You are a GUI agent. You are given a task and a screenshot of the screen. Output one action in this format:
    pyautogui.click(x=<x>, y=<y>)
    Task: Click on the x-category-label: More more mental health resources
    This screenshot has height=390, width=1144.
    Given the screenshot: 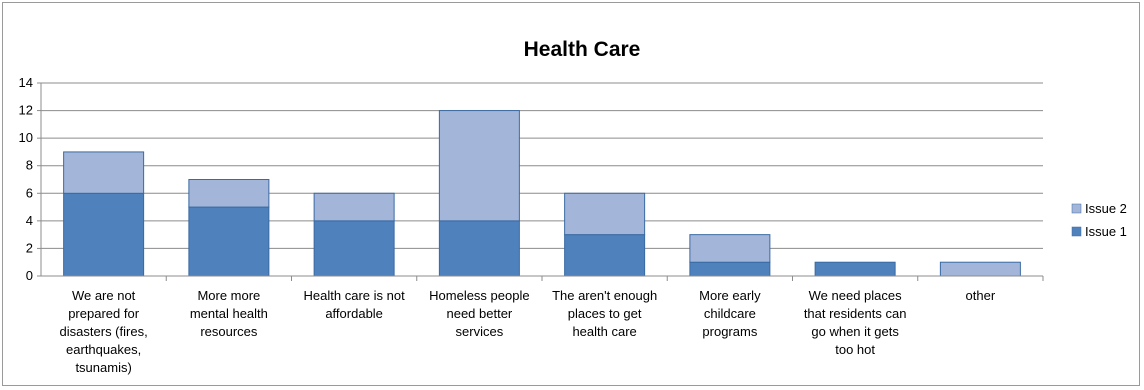 What is the action you would take?
    pyautogui.click(x=229, y=313)
    